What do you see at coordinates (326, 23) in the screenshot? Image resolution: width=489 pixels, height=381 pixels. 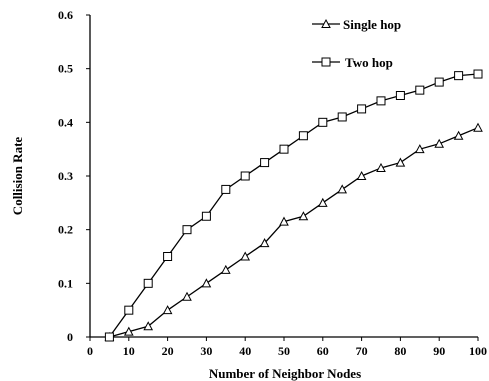 I see `legend-marker-single-hop` at bounding box center [326, 23].